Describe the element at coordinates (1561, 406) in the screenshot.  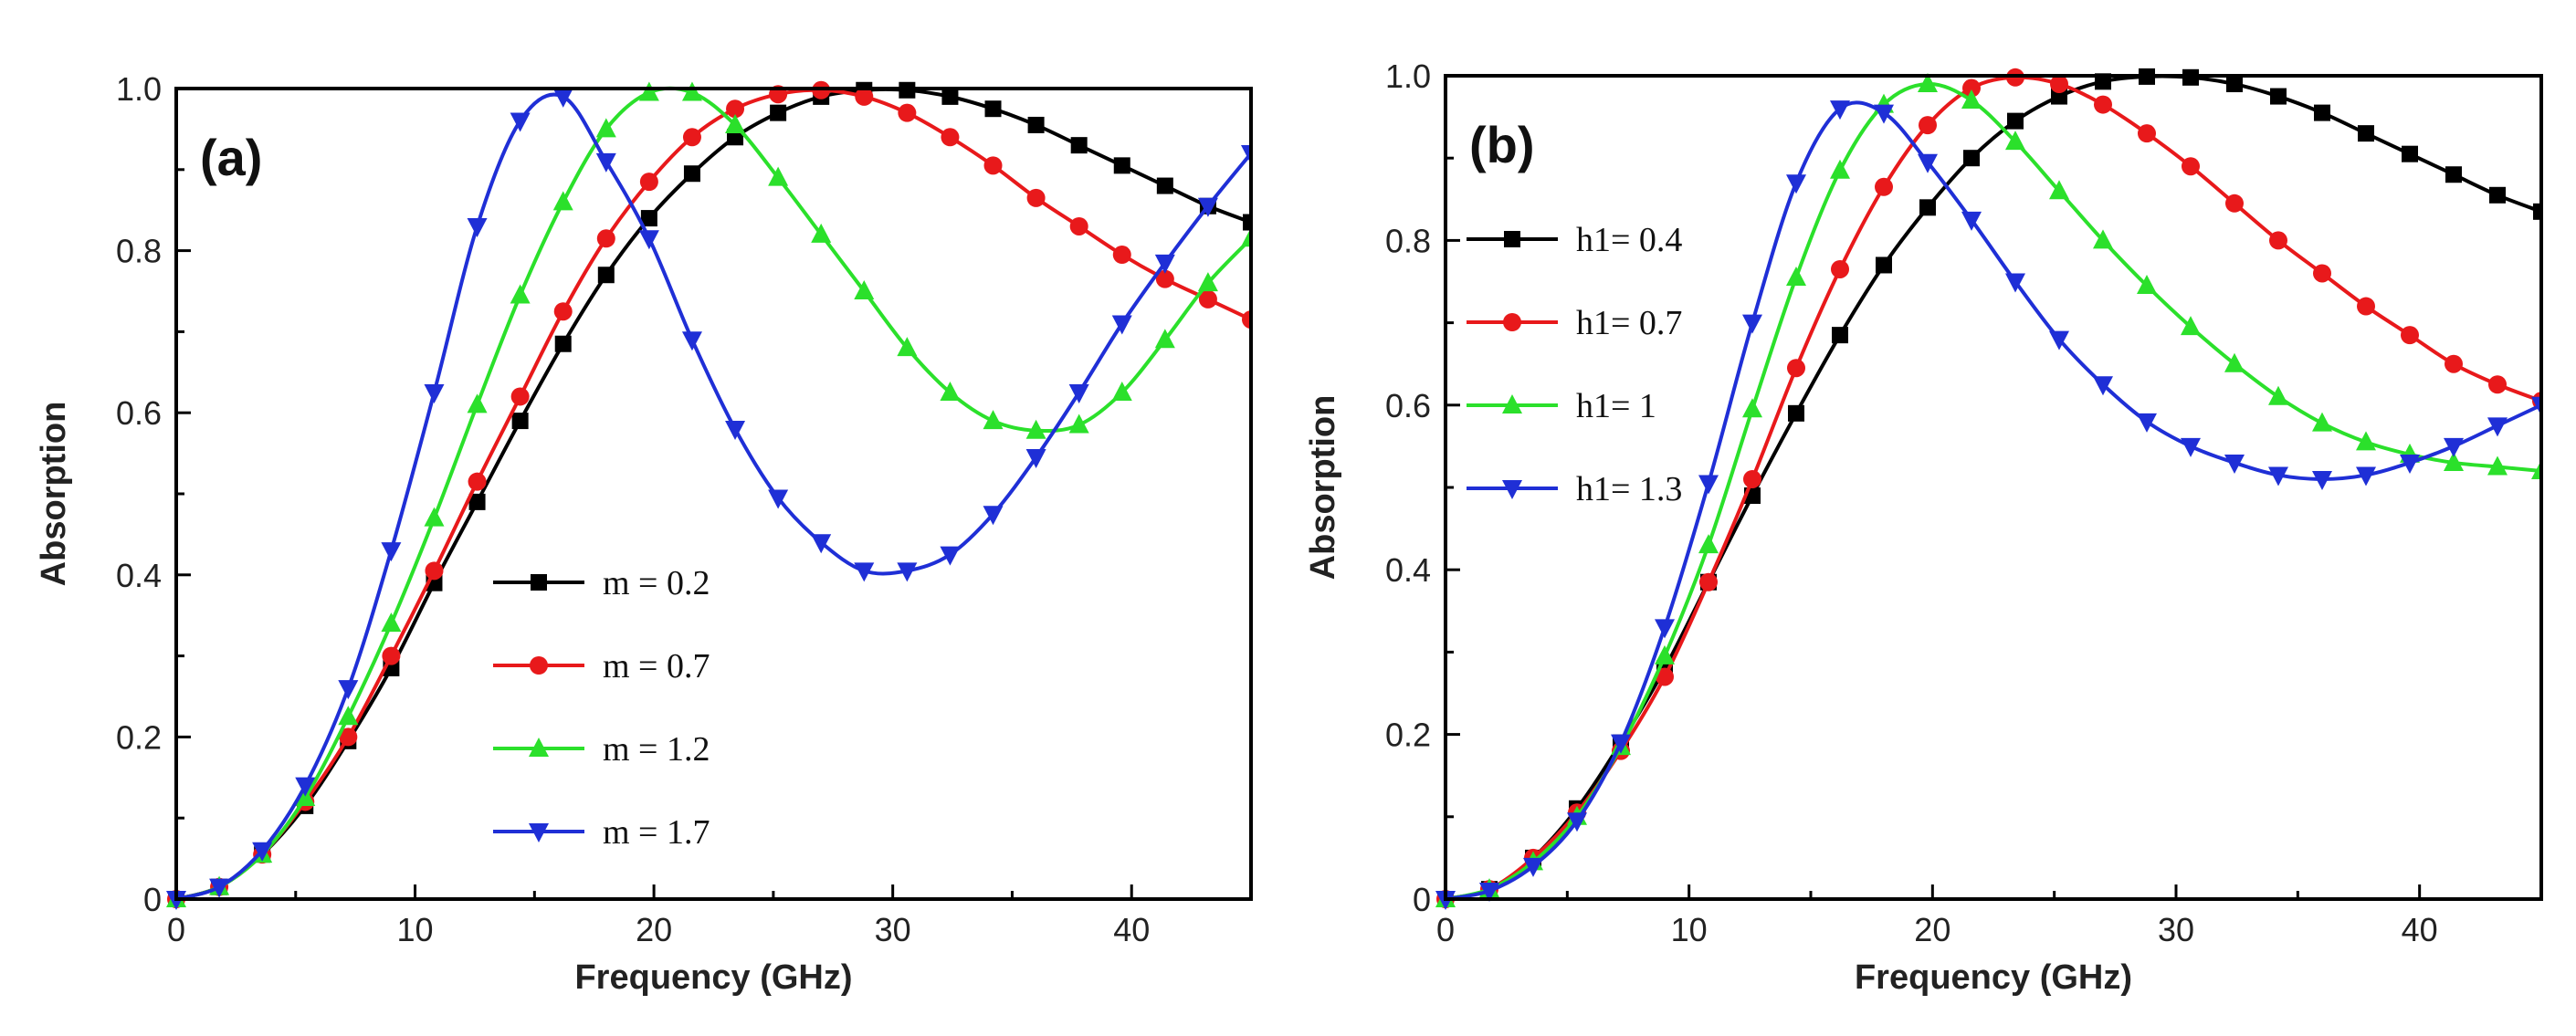
I see `legend-item-3: h1= 1` at that location.